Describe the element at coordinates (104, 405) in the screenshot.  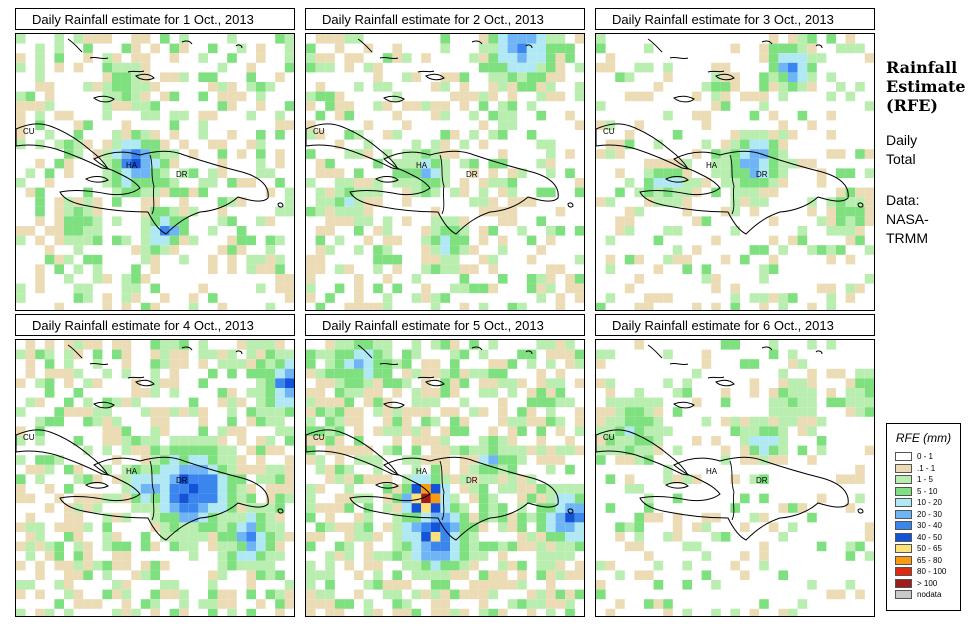
I see `coastline` at that location.